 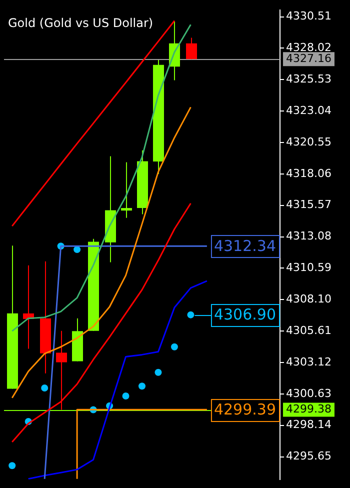 What do you see at coordinates (309, 361) in the screenshot?
I see `y-tick-label: 4303.12` at bounding box center [309, 361].